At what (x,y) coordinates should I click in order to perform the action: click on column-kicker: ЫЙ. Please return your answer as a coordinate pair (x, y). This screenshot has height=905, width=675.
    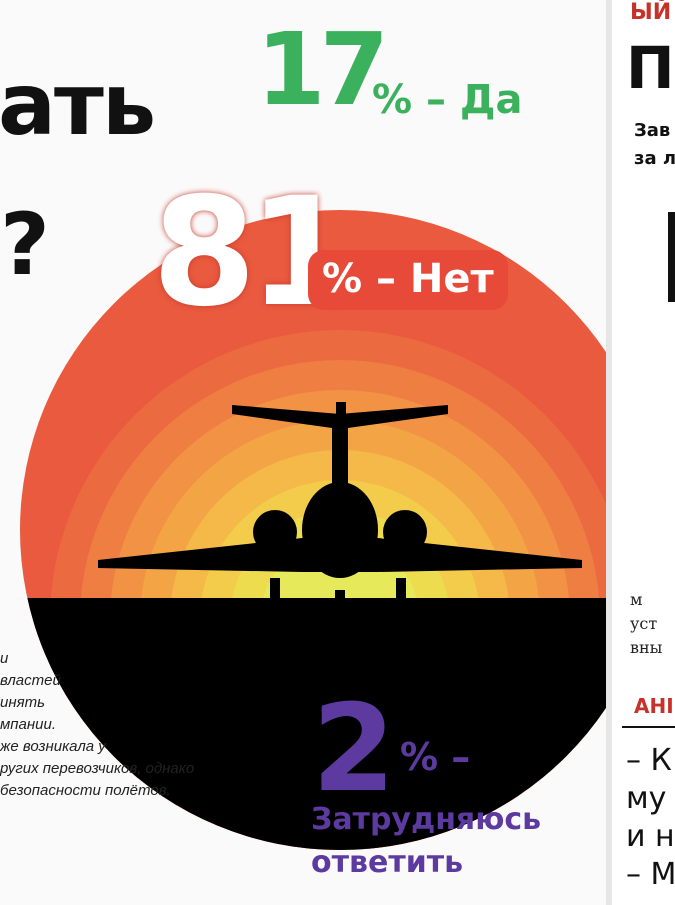
    Looking at the image, I should click on (651, 12).